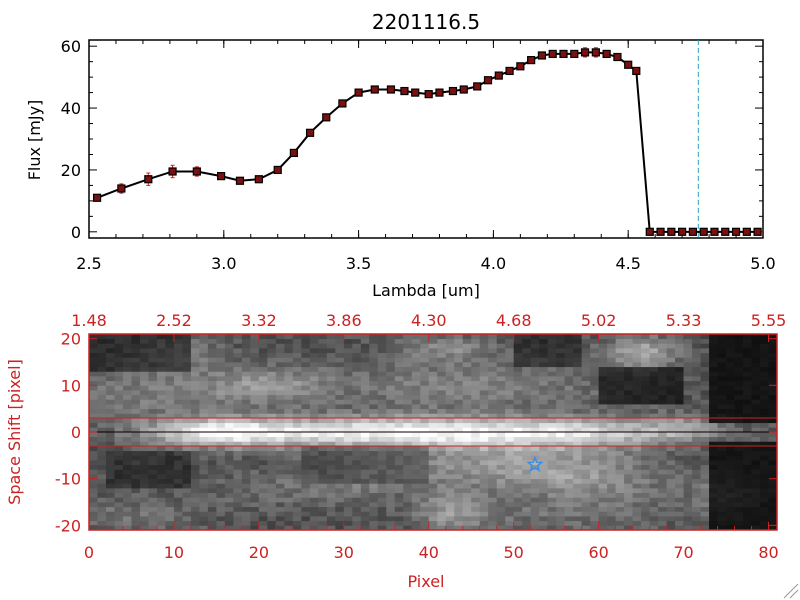 This screenshot has height=600, width=800. What do you see at coordinates (791, 591) in the screenshot?
I see `resize-grip-icon` at bounding box center [791, 591].